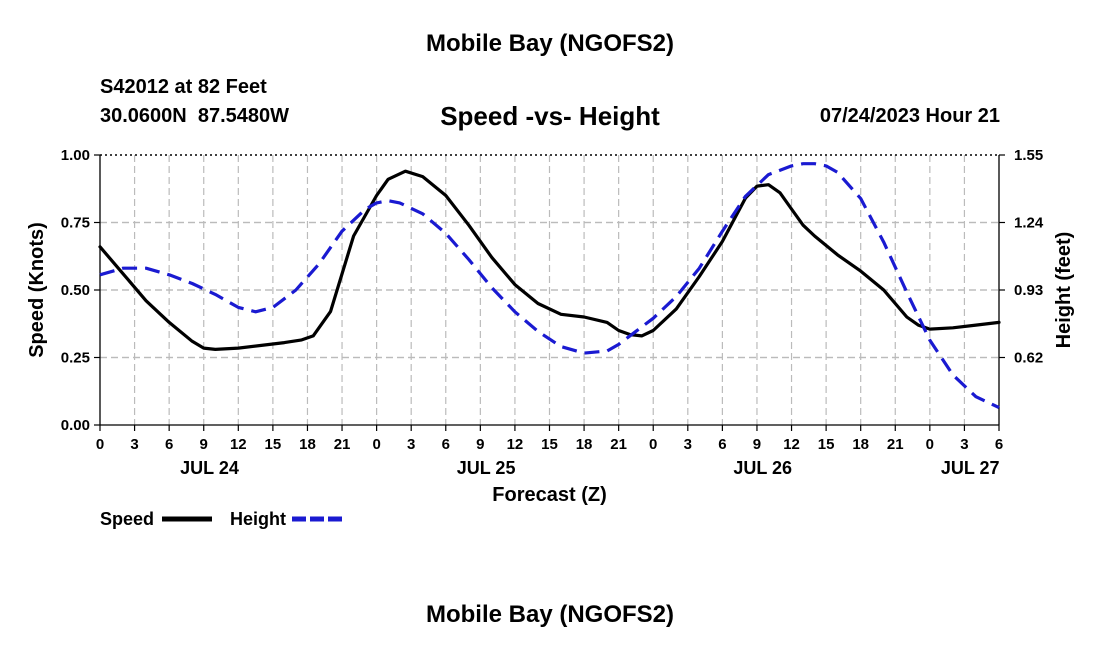 Image resolution: width=1100 pixels, height=650 pixels. Describe the element at coordinates (1029, 223) in the screenshot. I see `y2-tick-label: 1.24` at that location.